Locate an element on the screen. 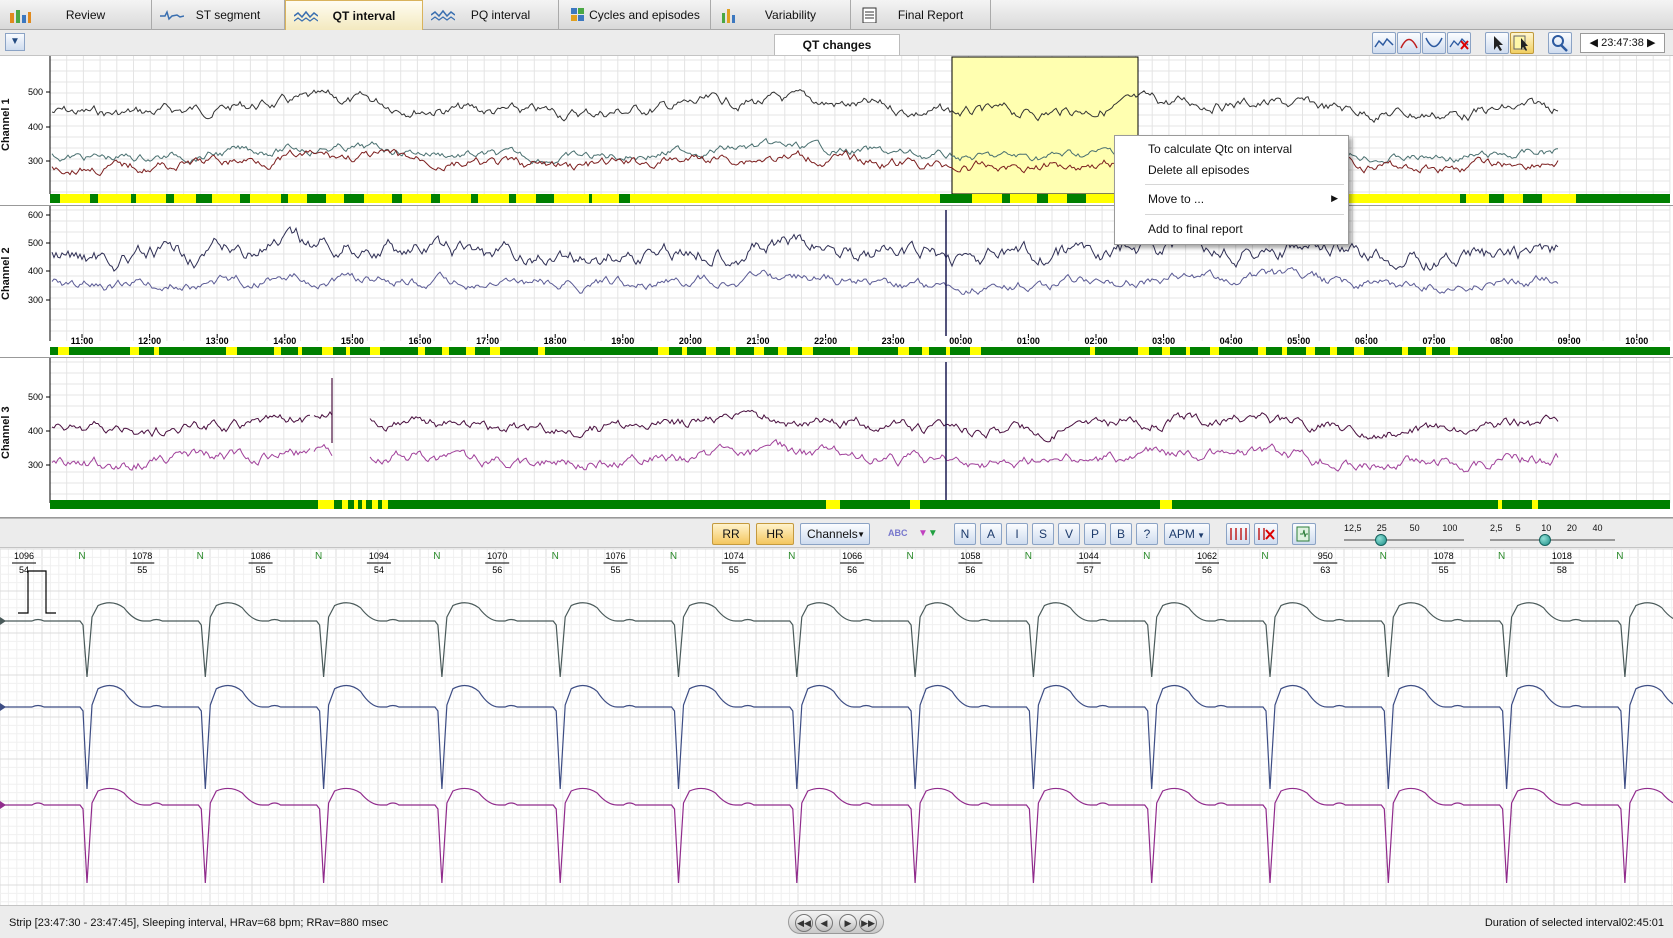  ch2-y-ticks: 600 500 400 300 is located at coordinates (39, 257).